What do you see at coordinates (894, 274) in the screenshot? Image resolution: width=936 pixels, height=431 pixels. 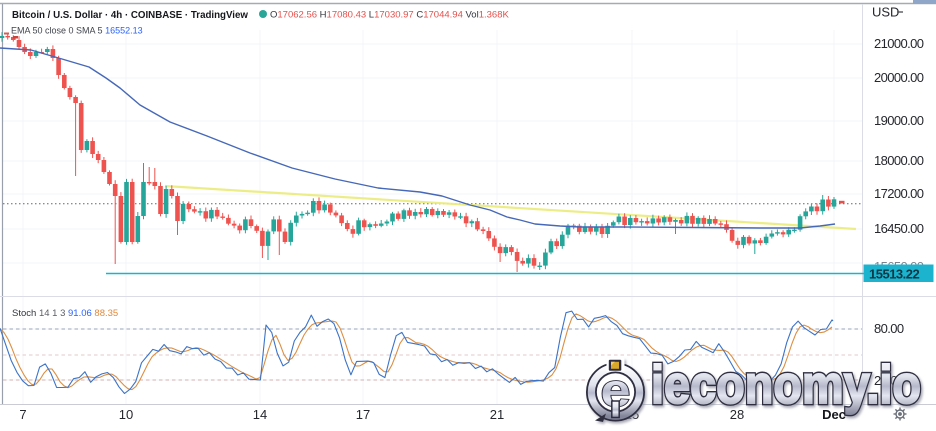 I see `svg-text: 15513.22` at bounding box center [894, 274].